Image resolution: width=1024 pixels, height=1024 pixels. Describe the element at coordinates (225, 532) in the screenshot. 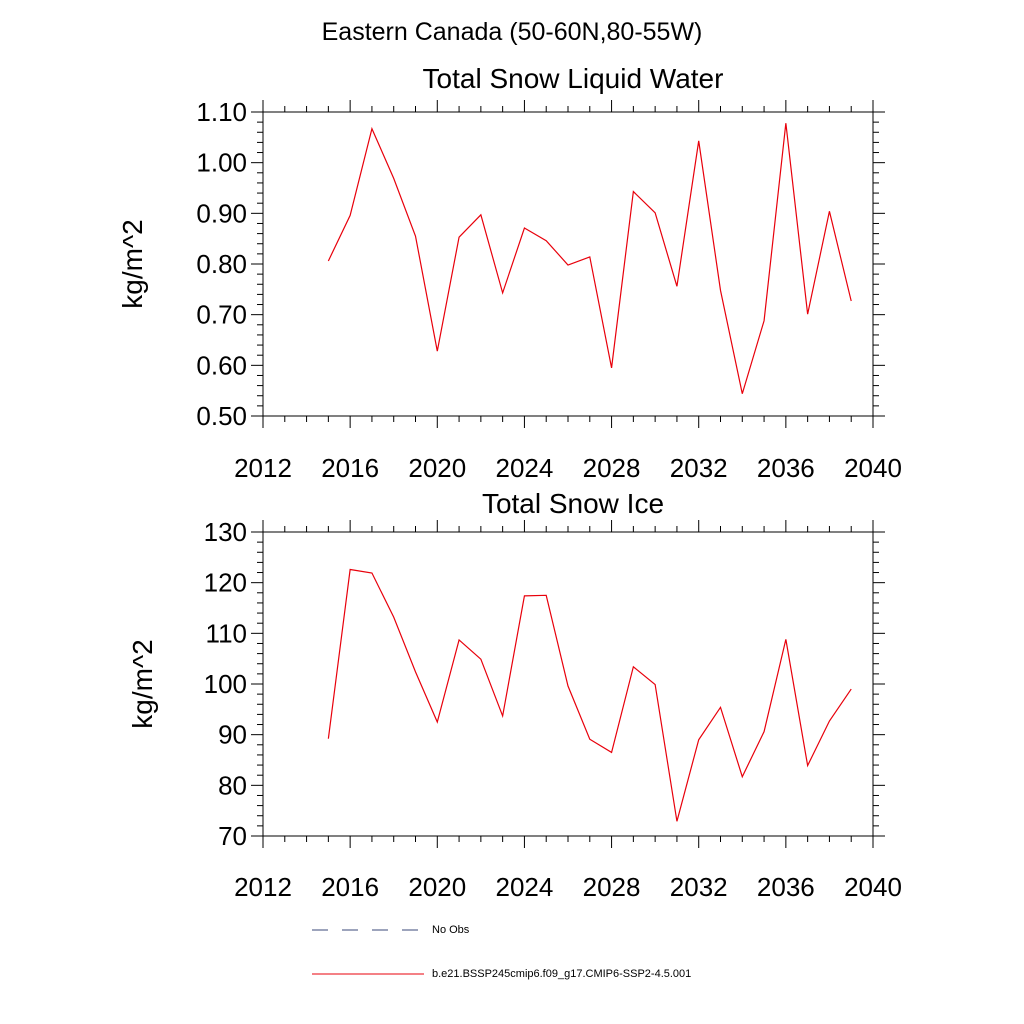

I see `y-tick-label: 130` at that location.